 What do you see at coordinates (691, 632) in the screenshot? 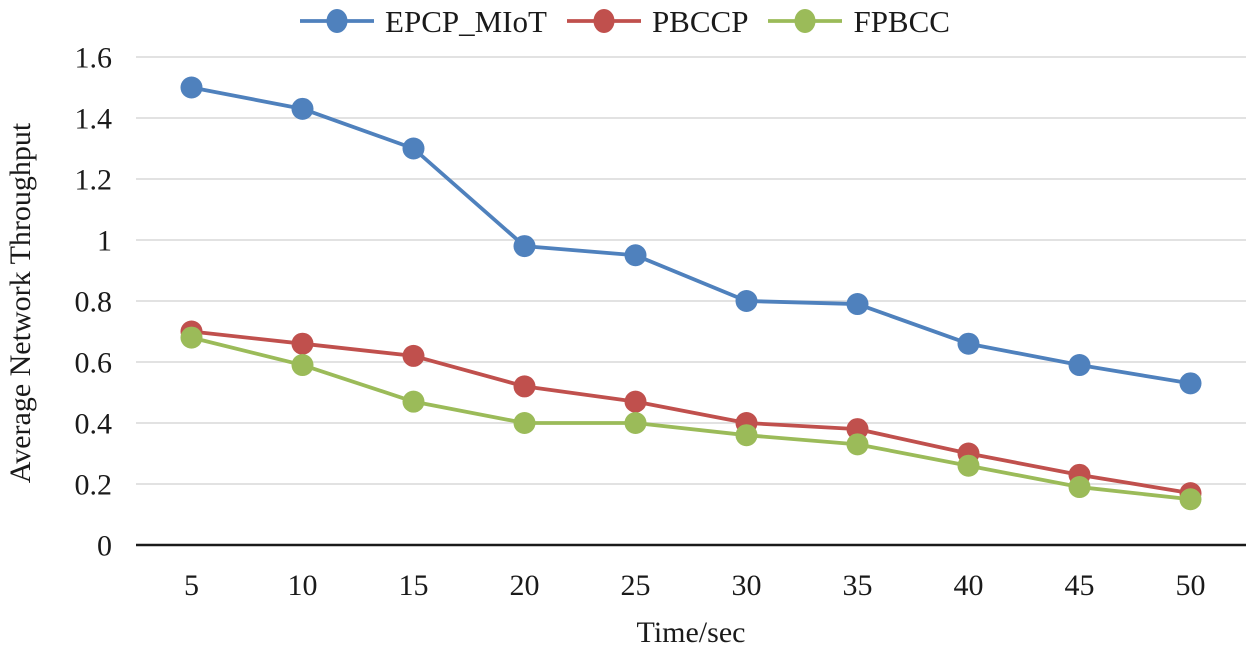
I see `x-axis-title: Time/sec` at bounding box center [691, 632].